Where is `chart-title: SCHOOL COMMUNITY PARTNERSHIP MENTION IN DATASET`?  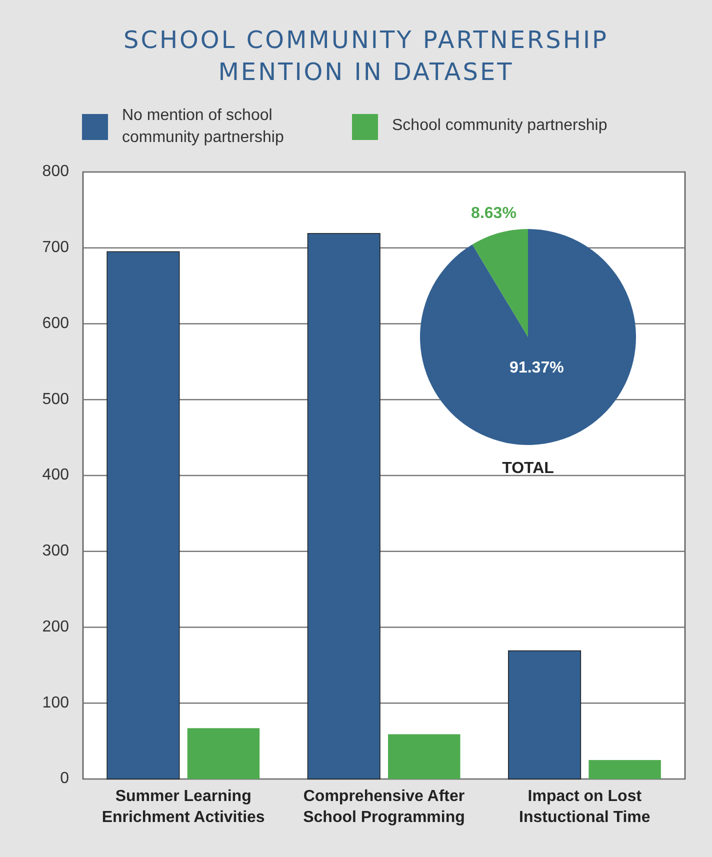 chart-title: SCHOOL COMMUNITY PARTNERSHIP MENTION IN DATASET is located at coordinates (366, 56).